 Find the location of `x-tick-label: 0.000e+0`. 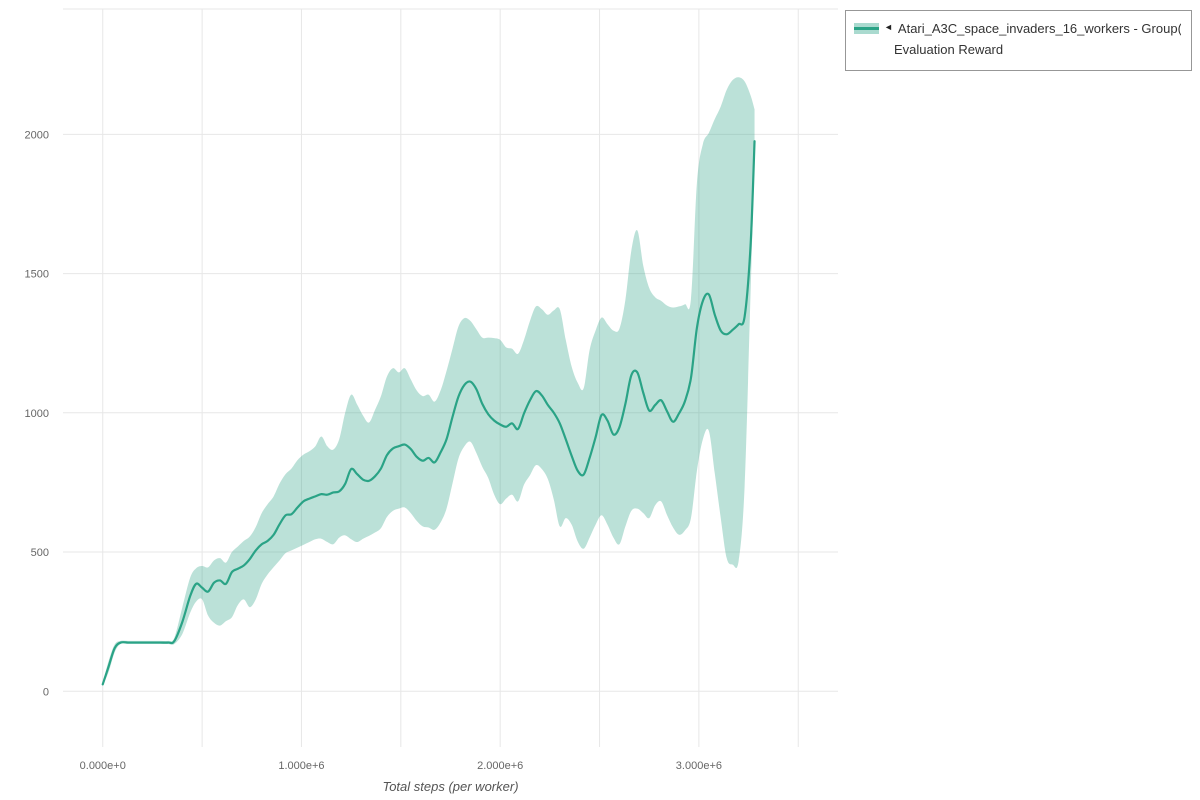

x-tick-label: 0.000e+0 is located at coordinates (103, 766).